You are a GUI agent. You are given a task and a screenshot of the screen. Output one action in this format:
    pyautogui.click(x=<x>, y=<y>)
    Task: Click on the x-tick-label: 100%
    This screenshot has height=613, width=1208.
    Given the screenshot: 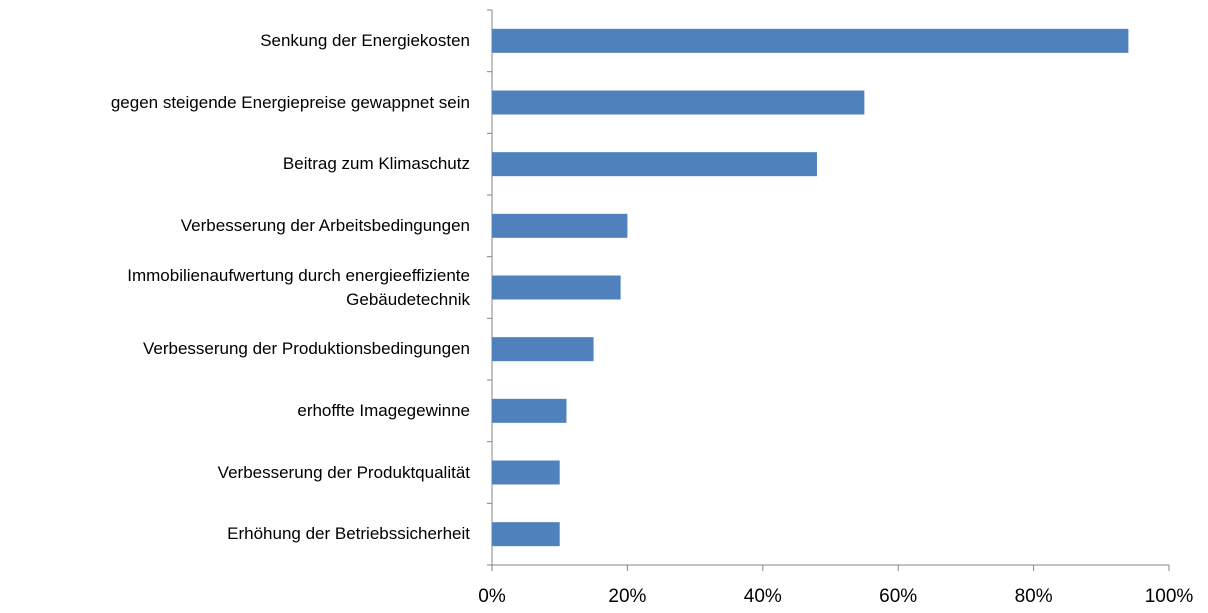 What is the action you would take?
    pyautogui.click(x=1169, y=596)
    